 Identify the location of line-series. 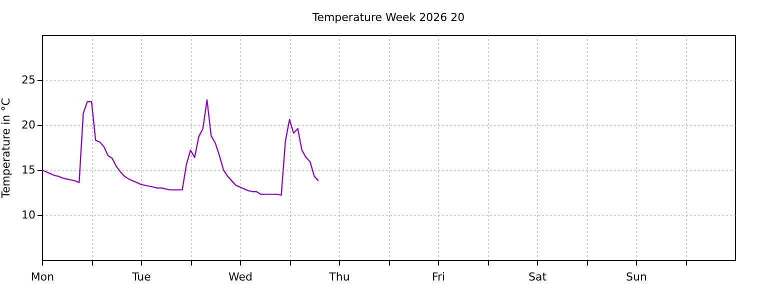
(180, 147).